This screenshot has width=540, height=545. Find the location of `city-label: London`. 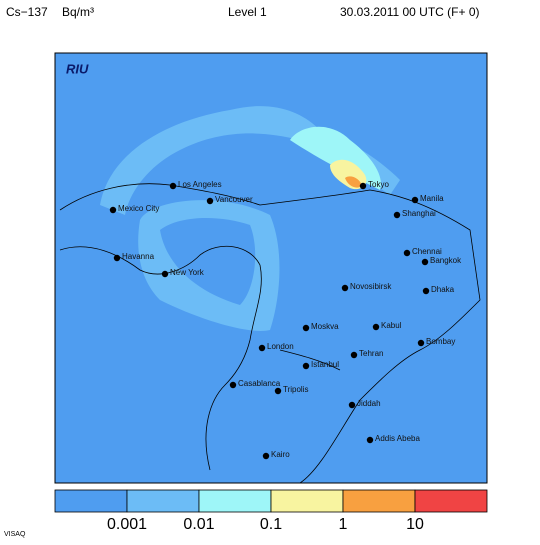

city-label: London is located at coordinates (280, 346).